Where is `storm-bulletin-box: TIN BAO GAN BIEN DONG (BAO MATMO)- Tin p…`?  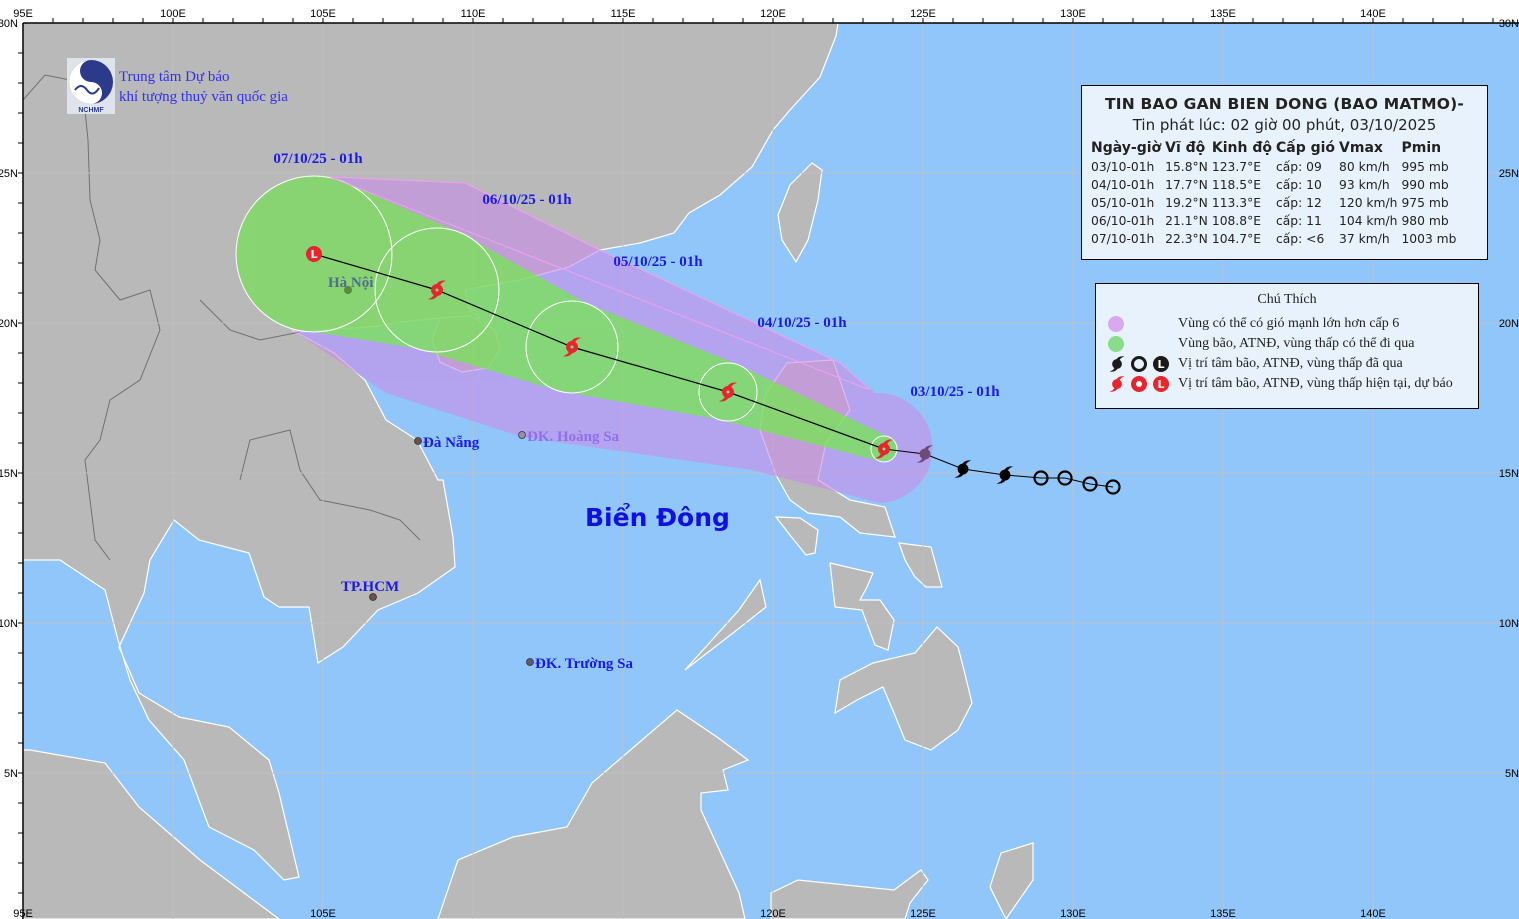 storm-bulletin-box: TIN BAO GAN BIEN DONG (BAO MATMO)- Tin p… is located at coordinates (1284, 172).